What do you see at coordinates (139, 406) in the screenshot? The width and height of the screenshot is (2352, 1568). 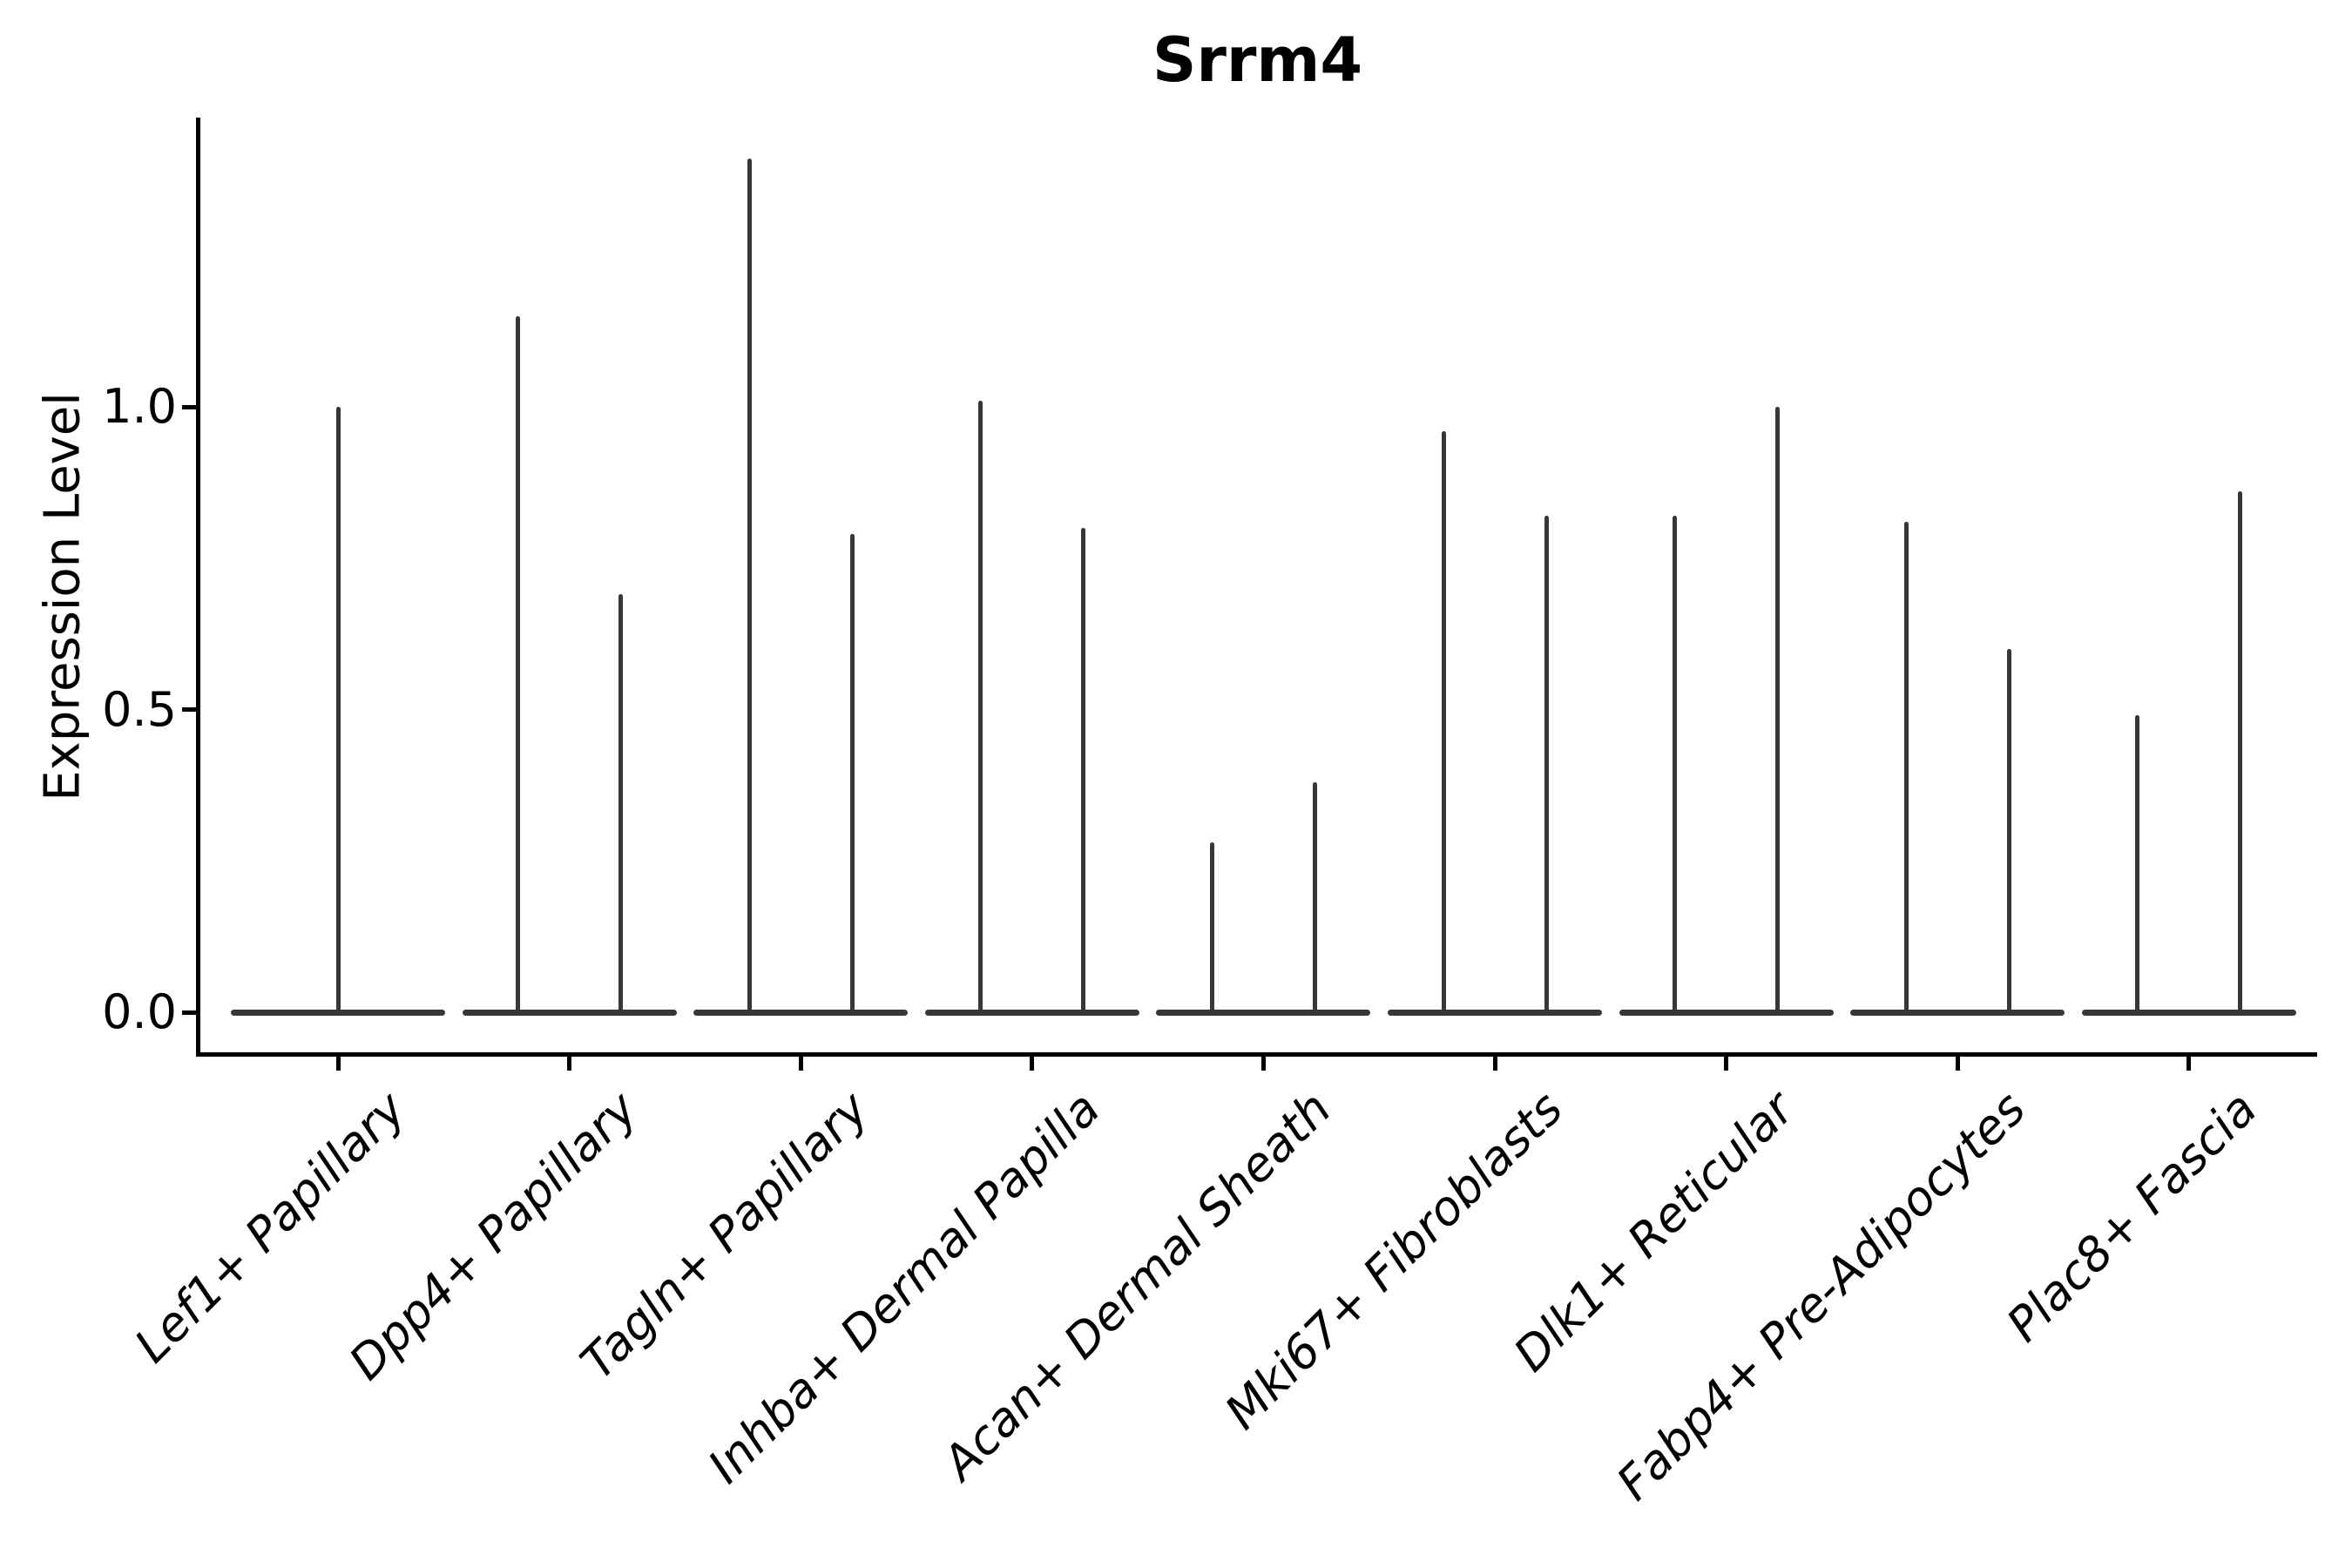 I see `y-tick-label: 1.0` at bounding box center [139, 406].